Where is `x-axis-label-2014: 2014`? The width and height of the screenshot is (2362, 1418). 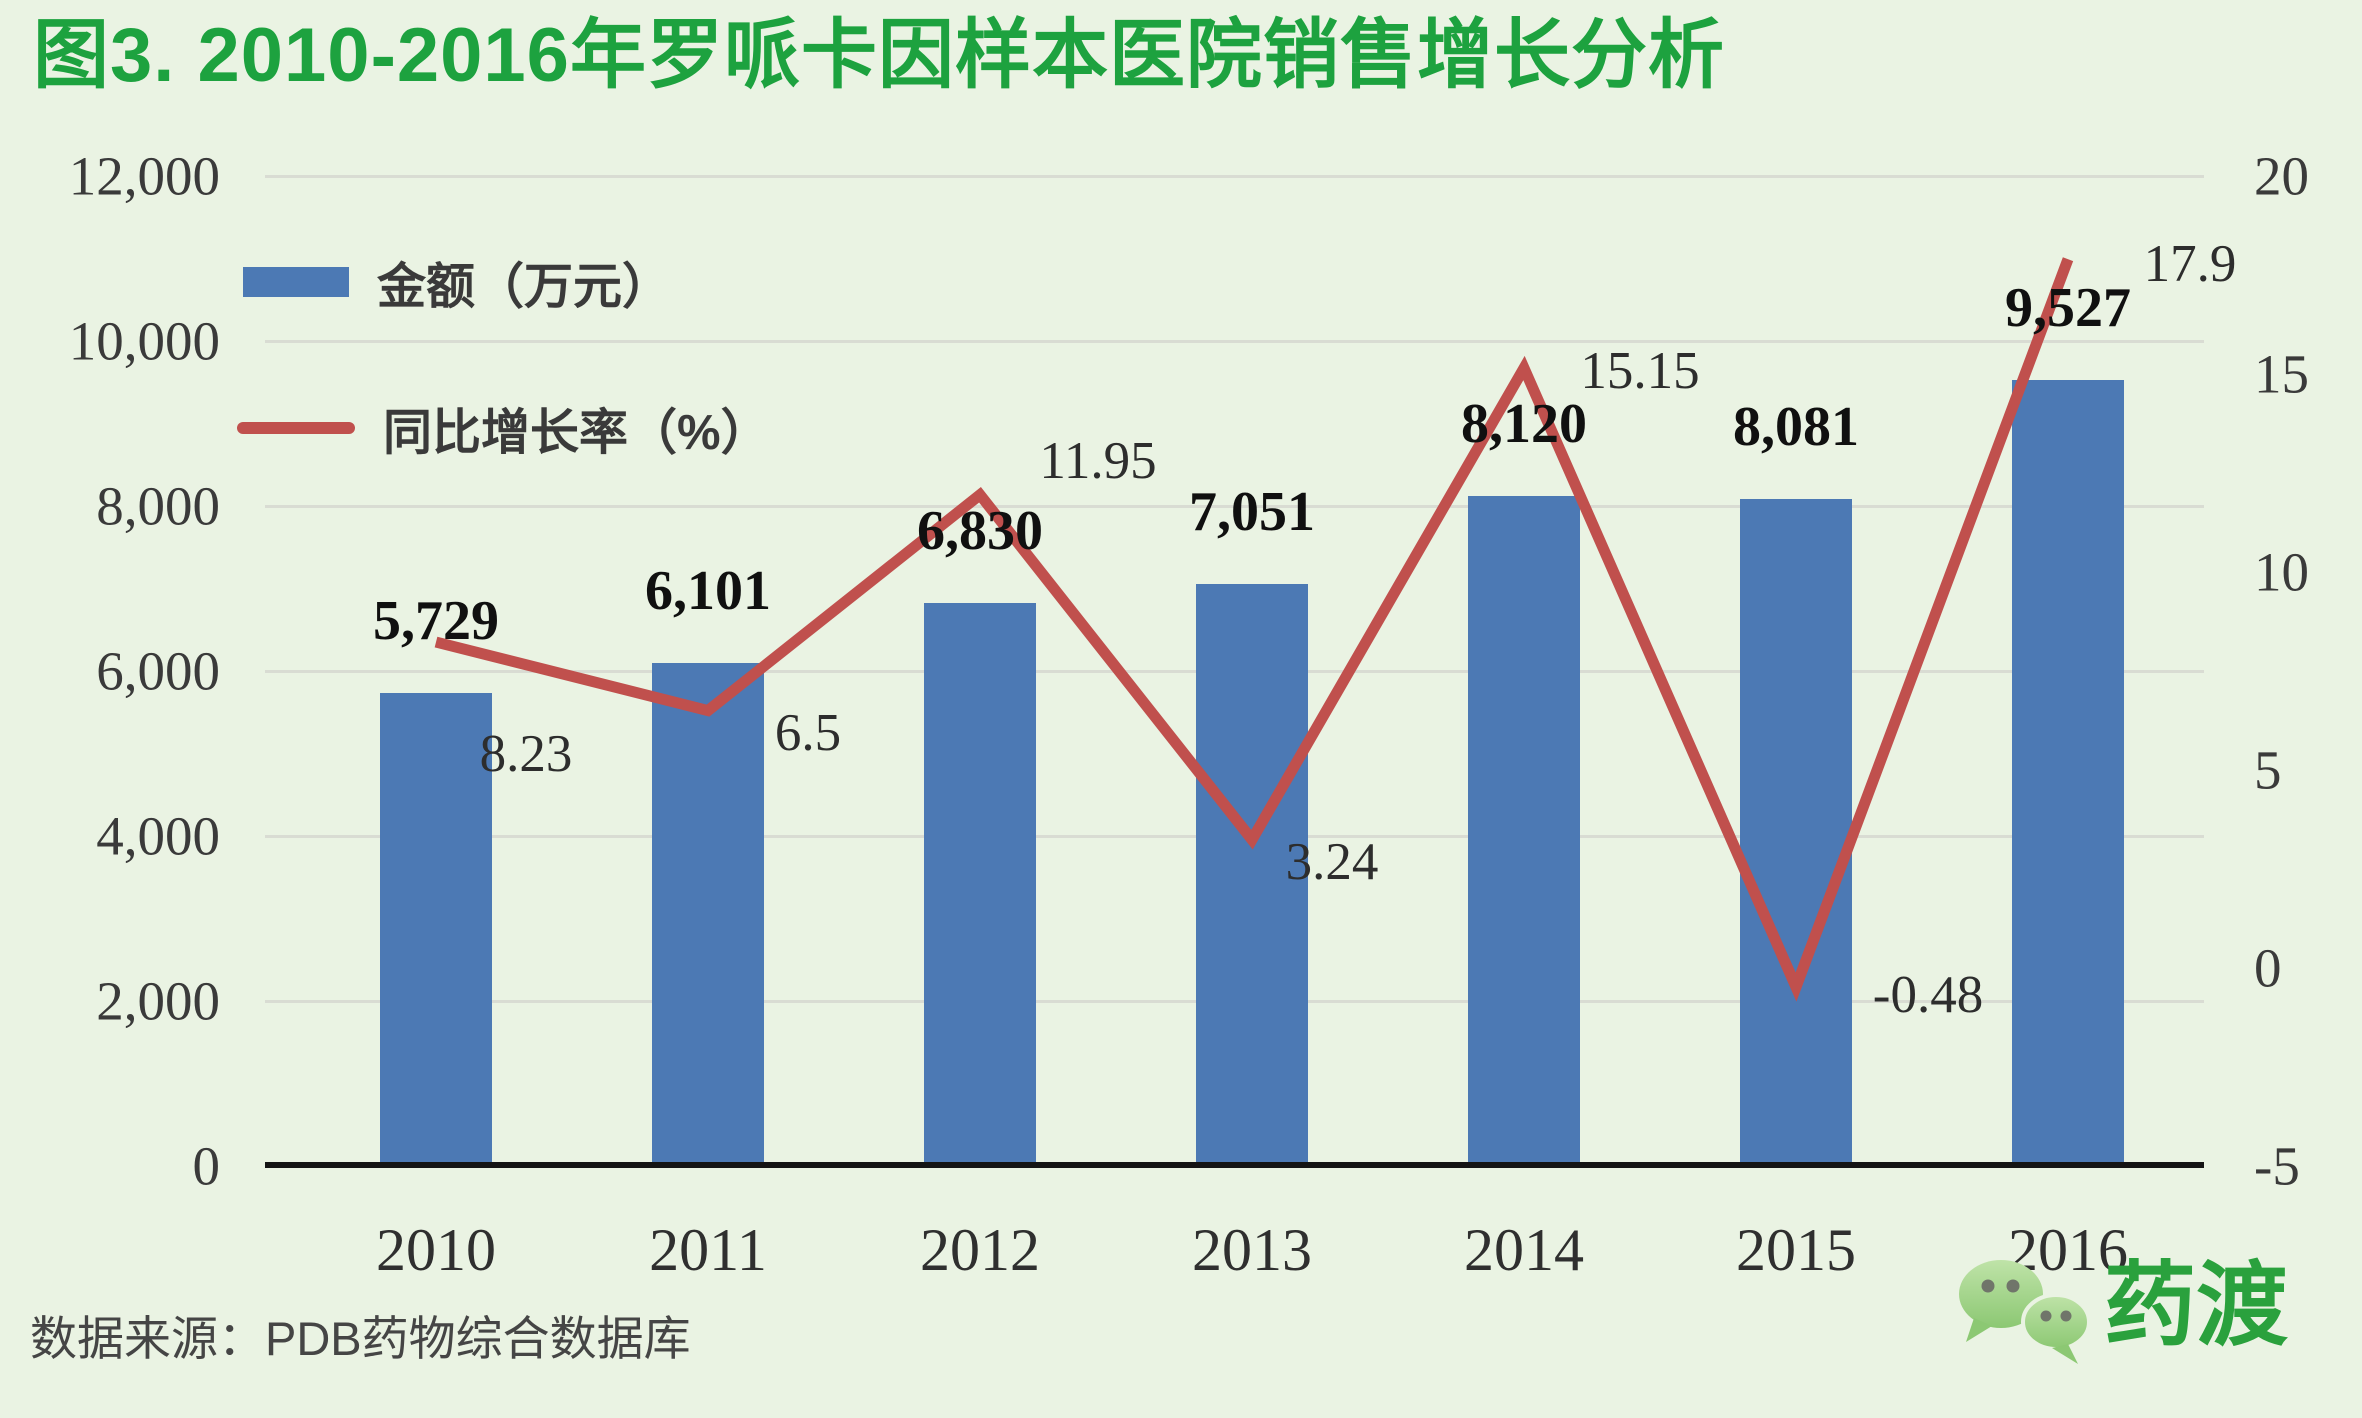
x-axis-label-2014: 2014 is located at coordinates (1524, 1250).